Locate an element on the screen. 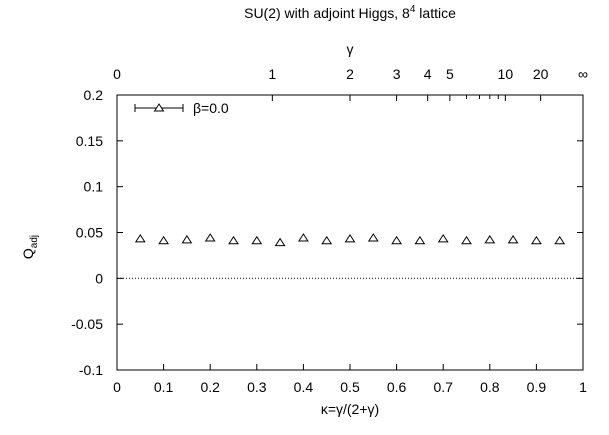 The width and height of the screenshot is (609, 435). top-axis: 0 1 2 3 4 5 10 20 ∞ is located at coordinates (350, 83).